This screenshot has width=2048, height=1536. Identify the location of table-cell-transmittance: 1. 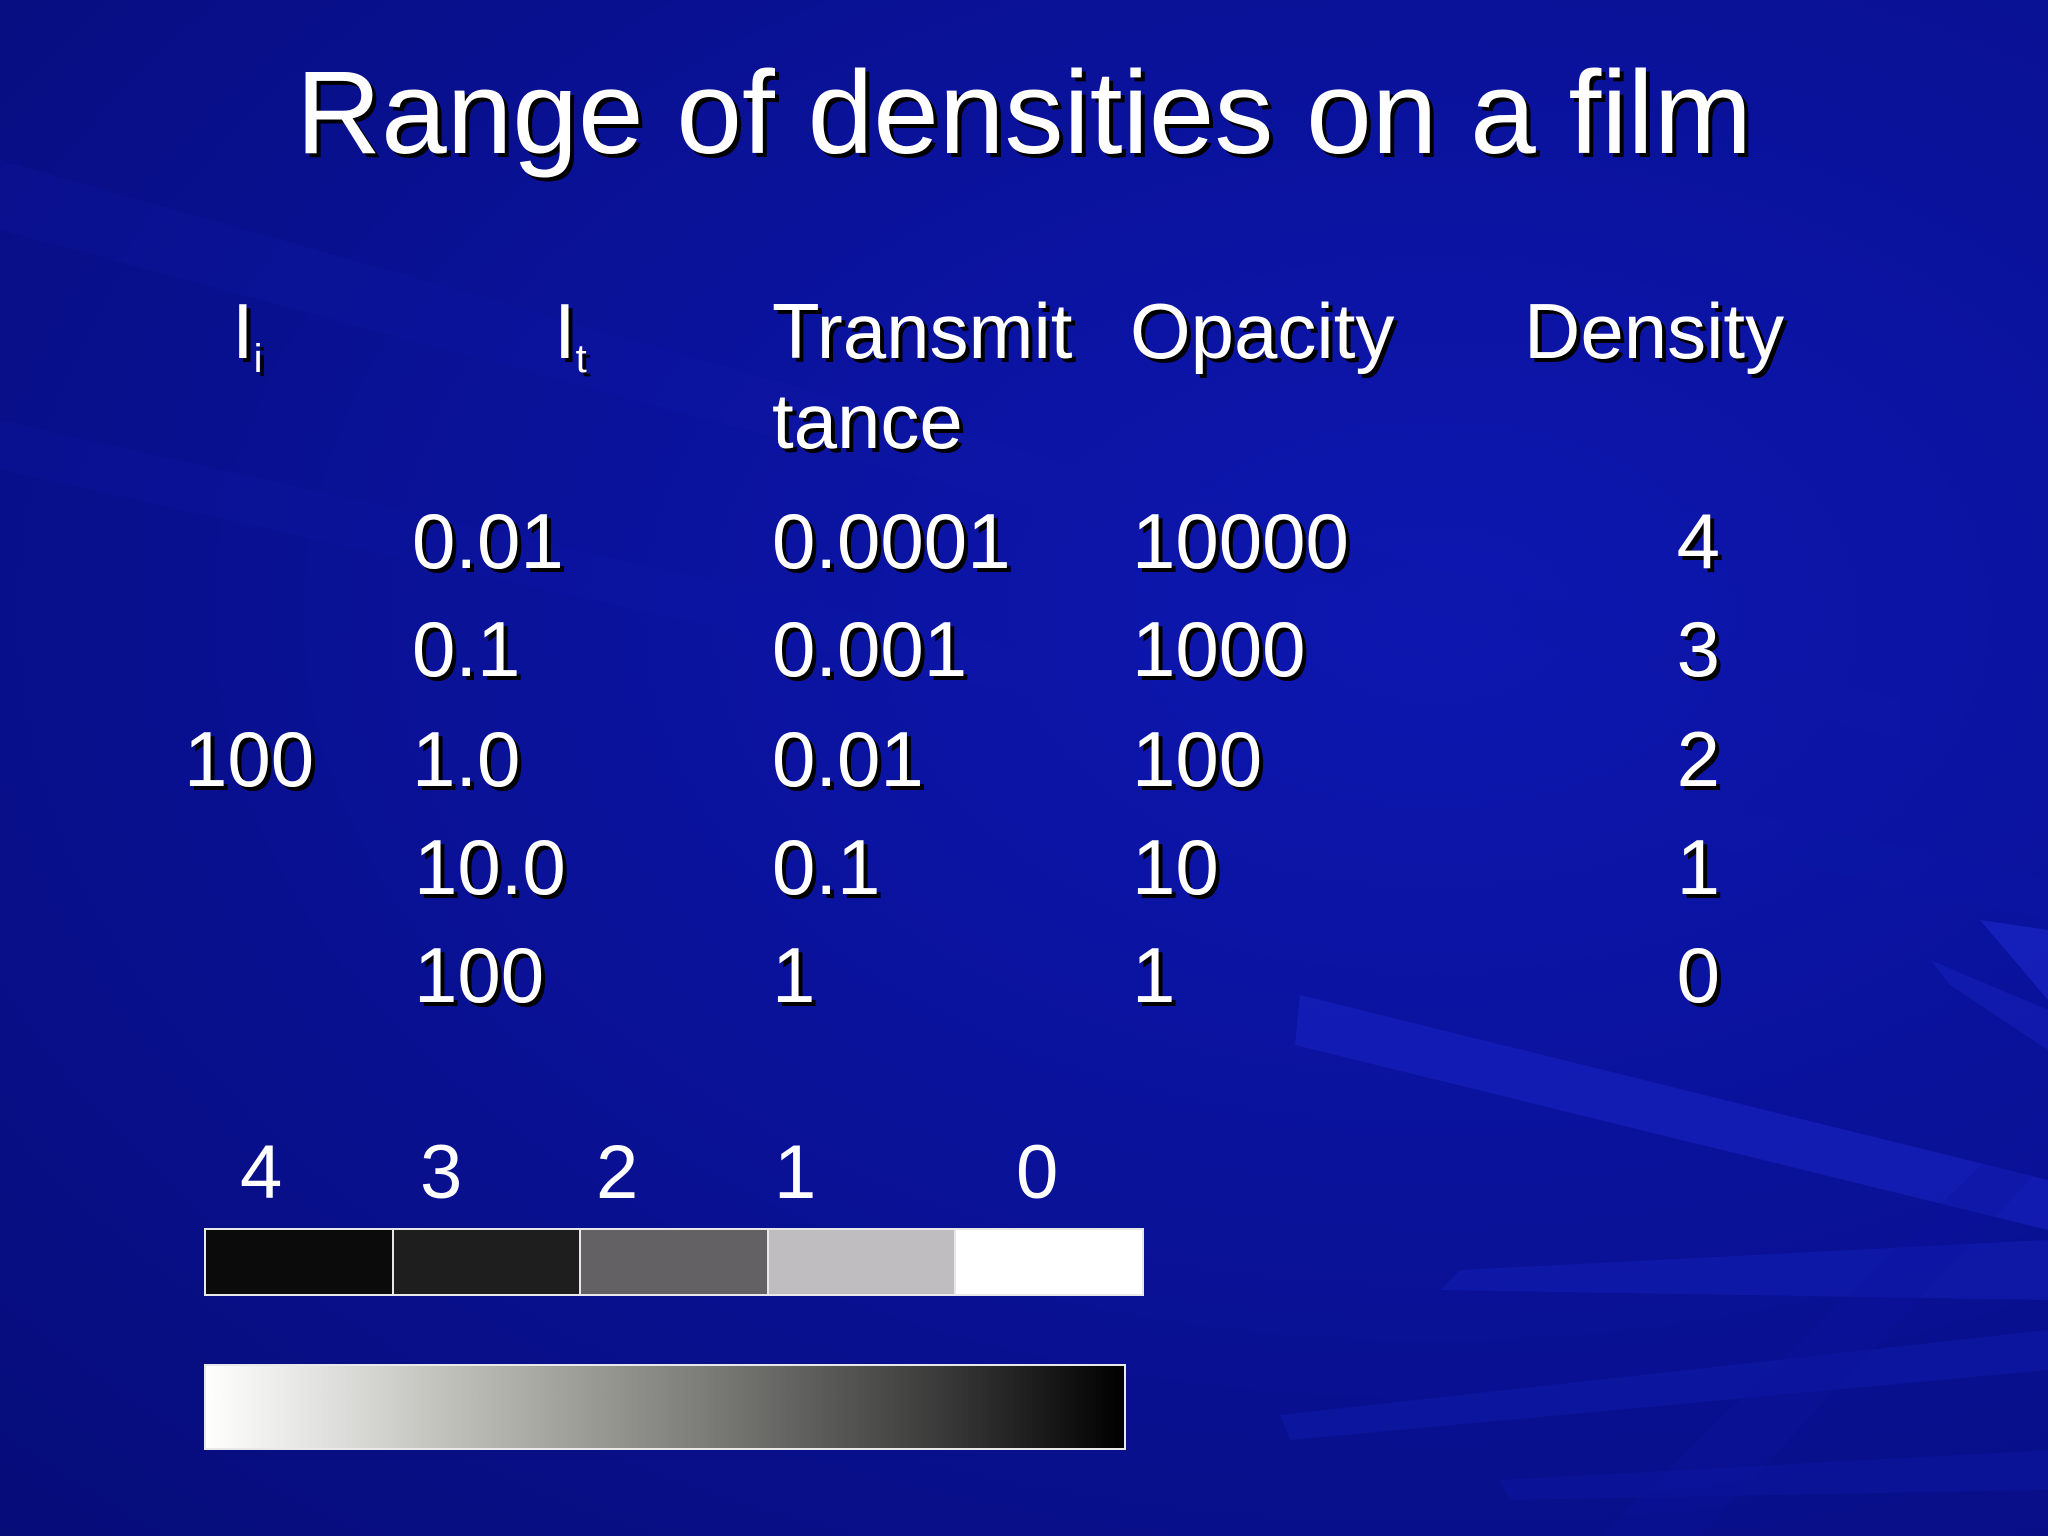
(794, 975).